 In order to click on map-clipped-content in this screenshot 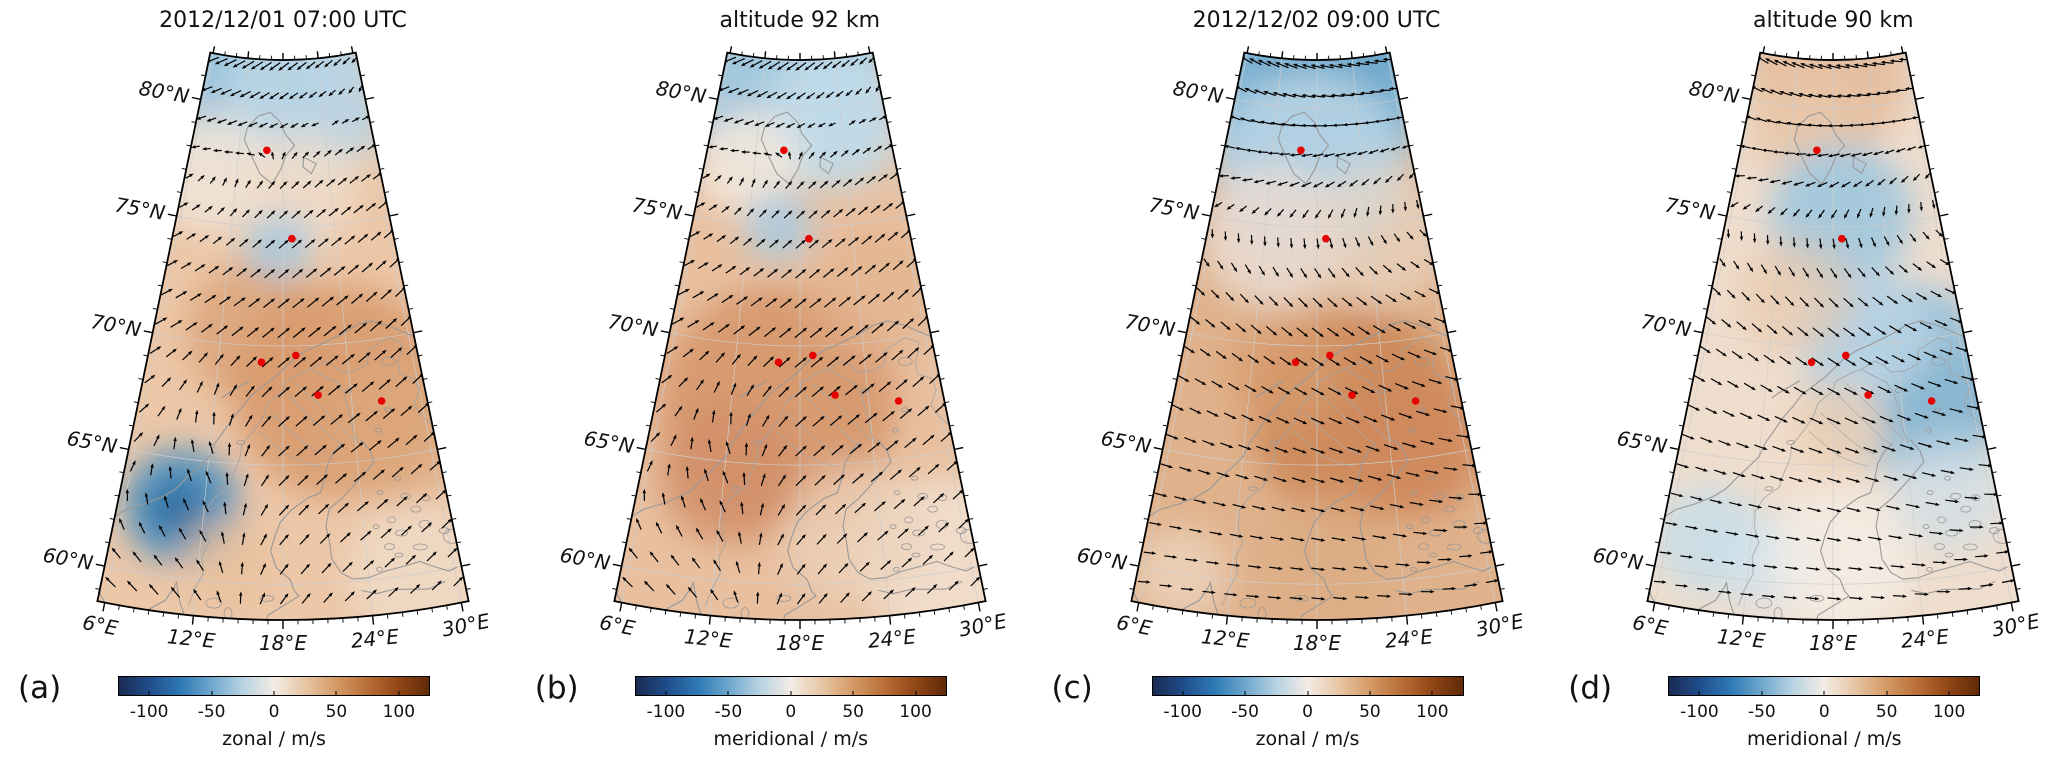, I will do `click(1316, 336)`.